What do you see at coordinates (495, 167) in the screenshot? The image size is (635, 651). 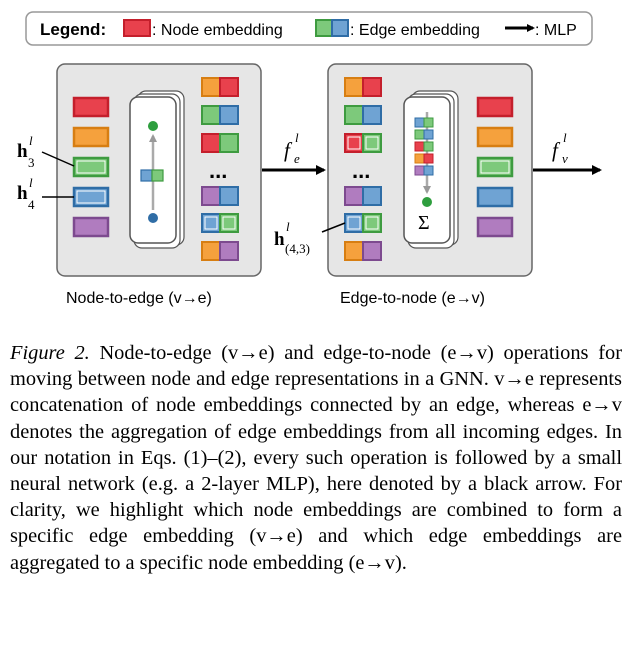 I see `output-node-column` at bounding box center [495, 167].